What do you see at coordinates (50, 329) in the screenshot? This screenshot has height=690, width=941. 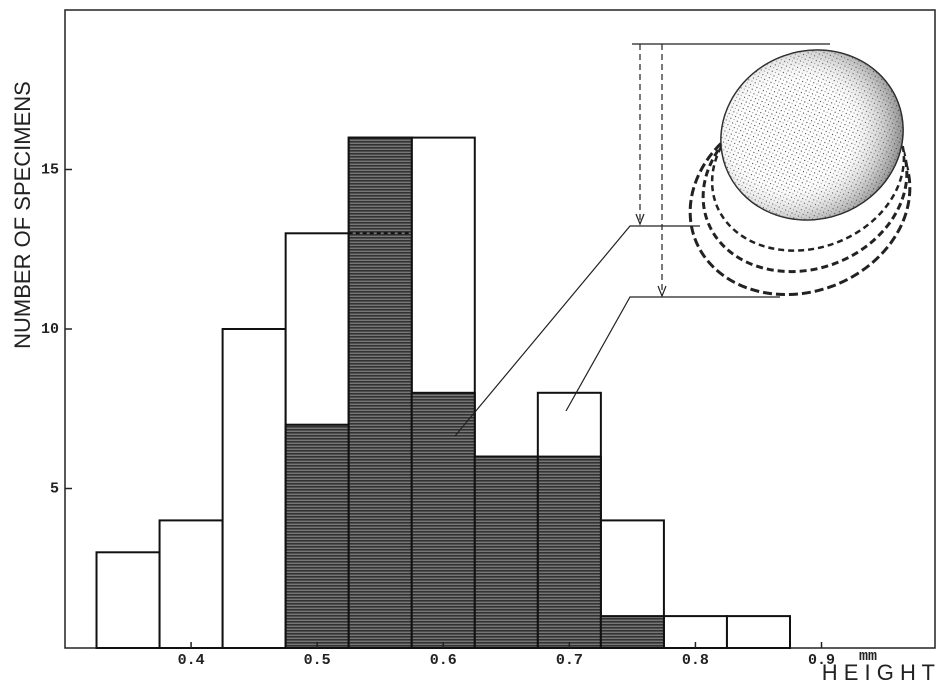 I see `y-tick-label: 10` at bounding box center [50, 329].